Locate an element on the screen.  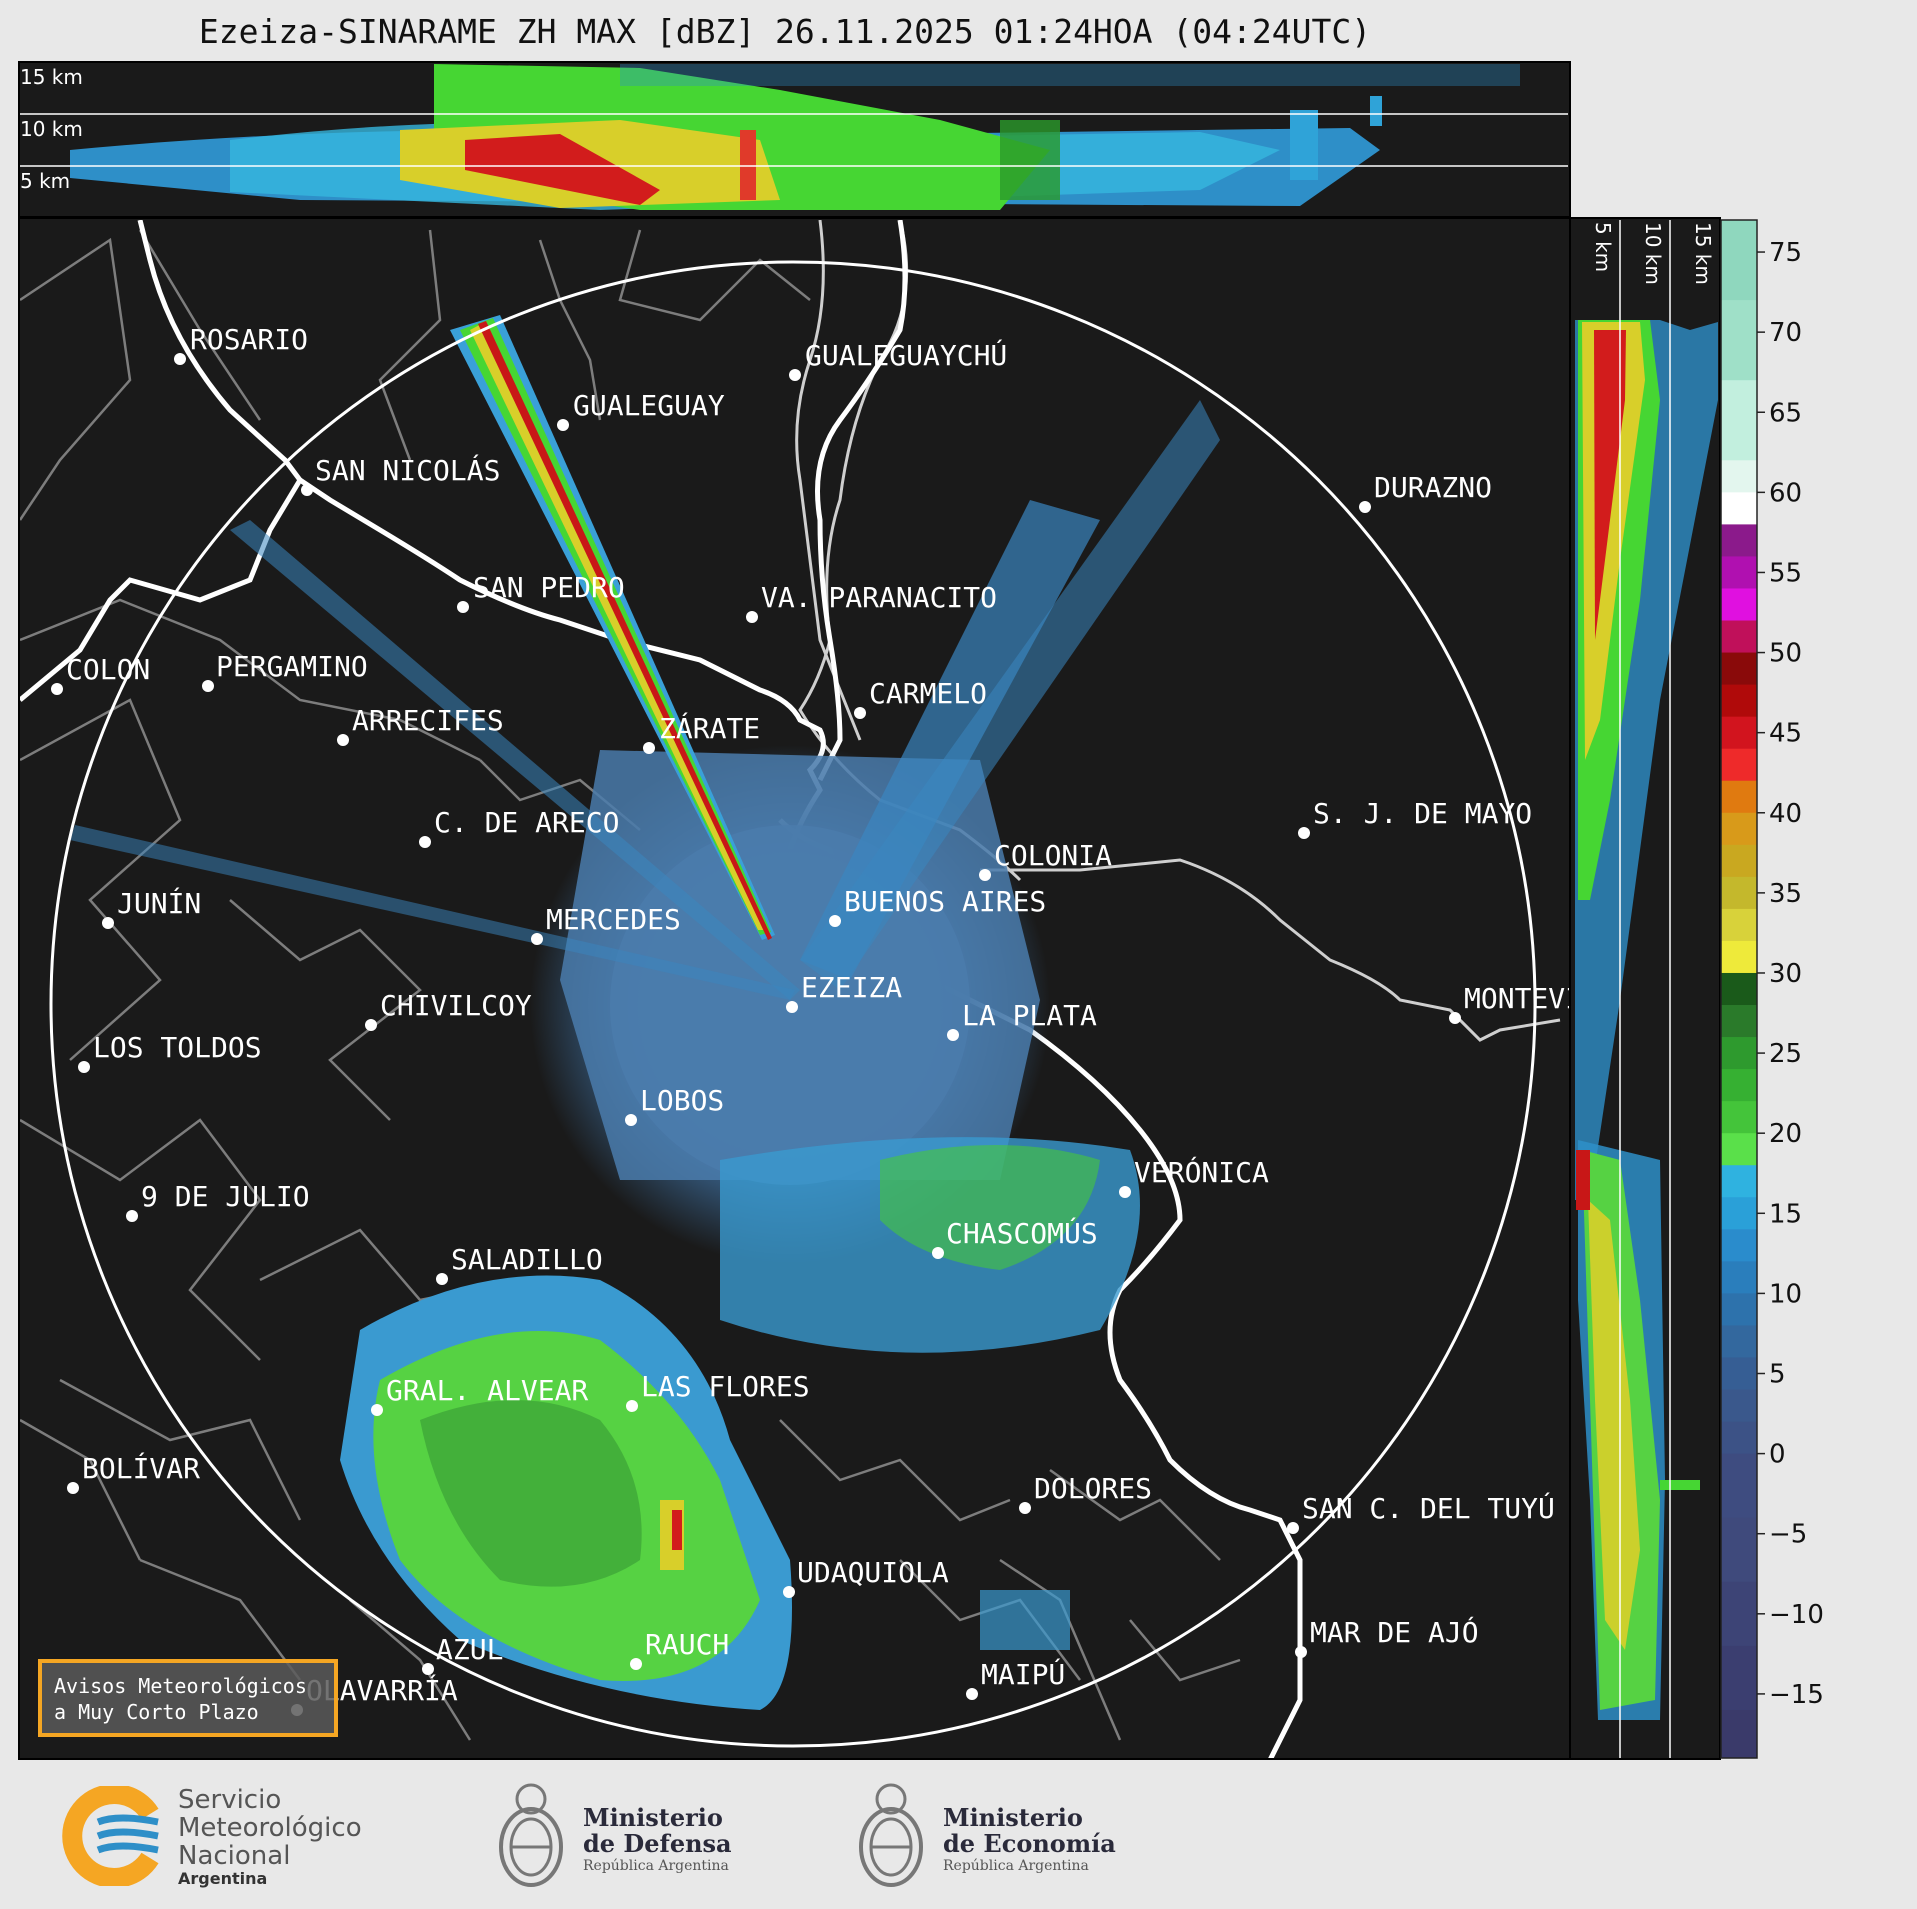
city-label: SALADILLO is located at coordinates (527, 1259).